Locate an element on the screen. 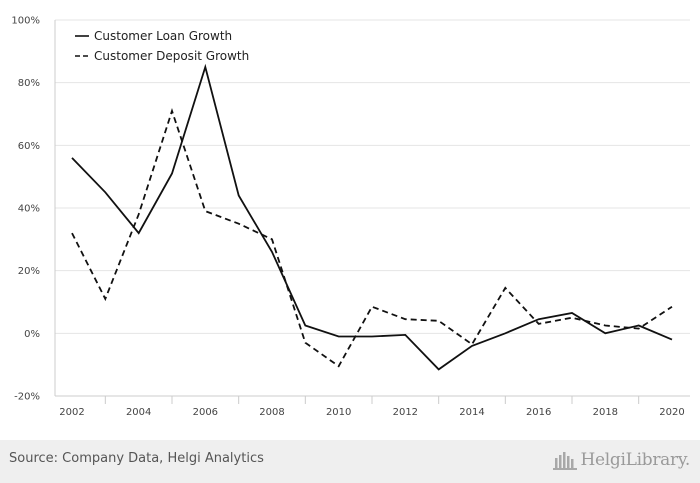  x-tick-label-3: 2008 is located at coordinates (271, 412).